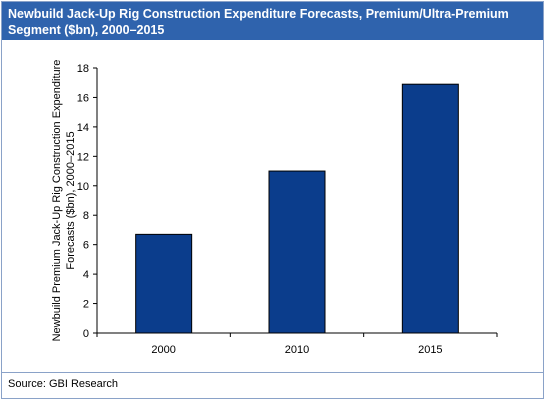 The height and width of the screenshot is (402, 547). I want to click on bar-2010, so click(297, 252).